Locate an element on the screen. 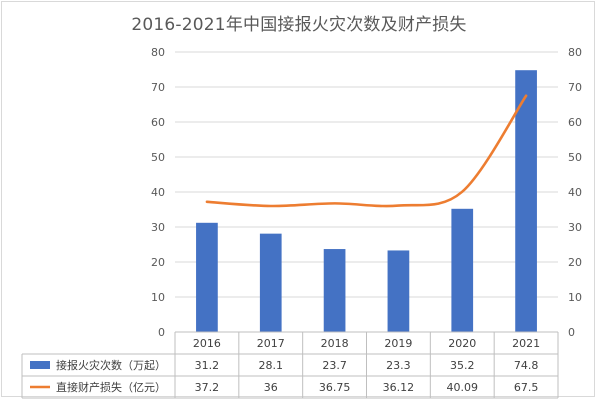 The height and width of the screenshot is (400, 598). y-left-tick-label: 50 is located at coordinates (158, 157).